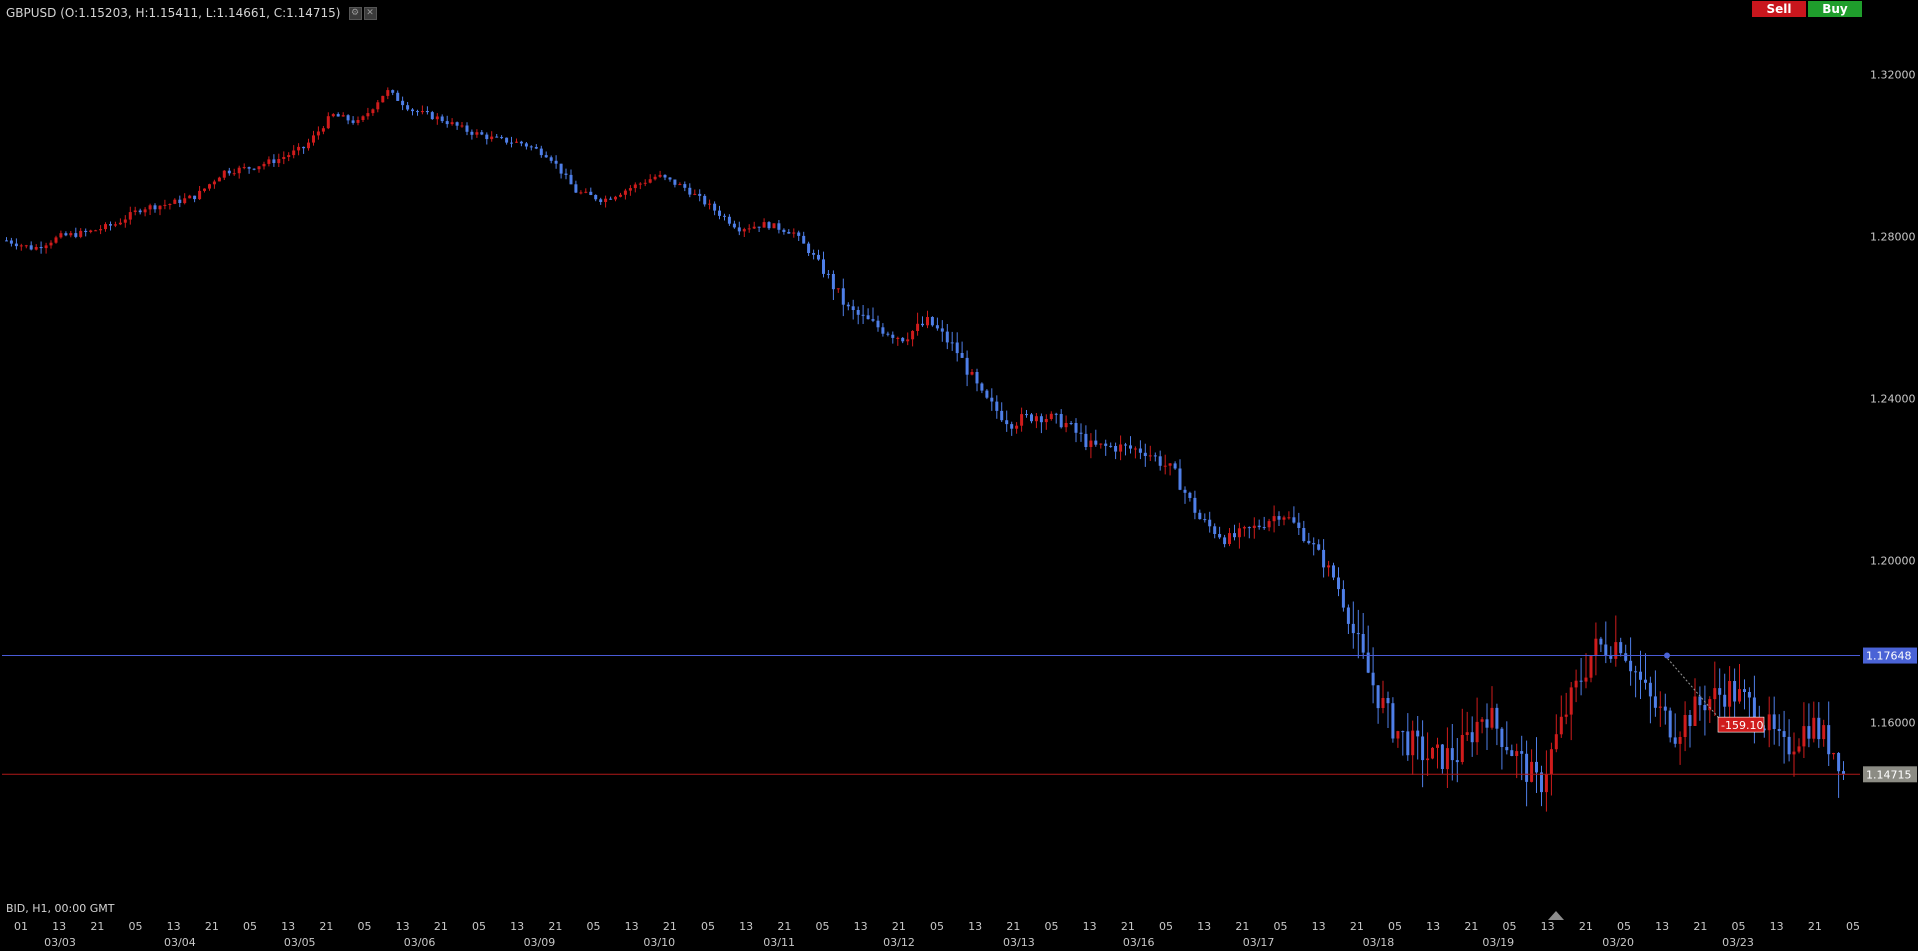  I want to click on settings-icon: ⚙, so click(355, 13).